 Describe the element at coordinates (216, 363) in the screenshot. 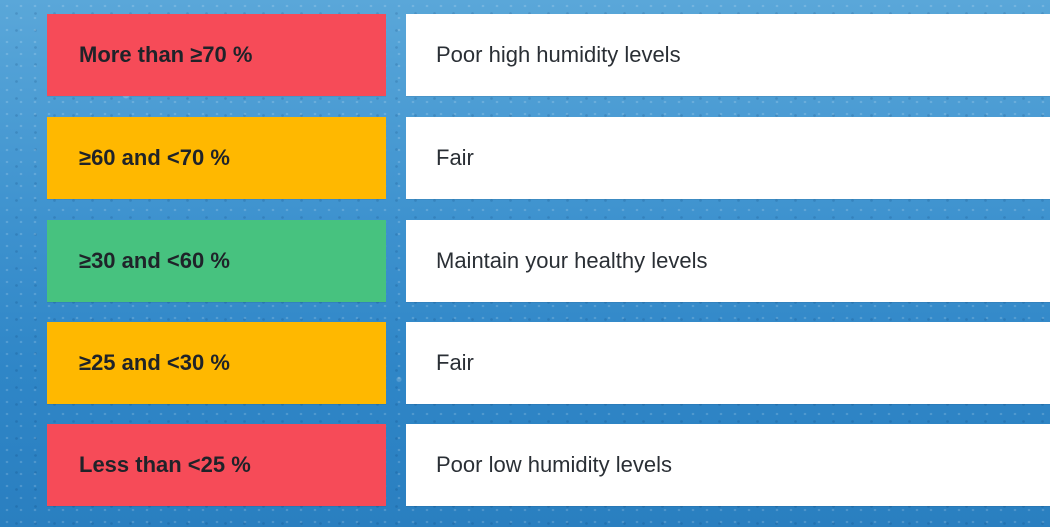

I see `humidity-range-label: ≥25 and <30 %` at that location.